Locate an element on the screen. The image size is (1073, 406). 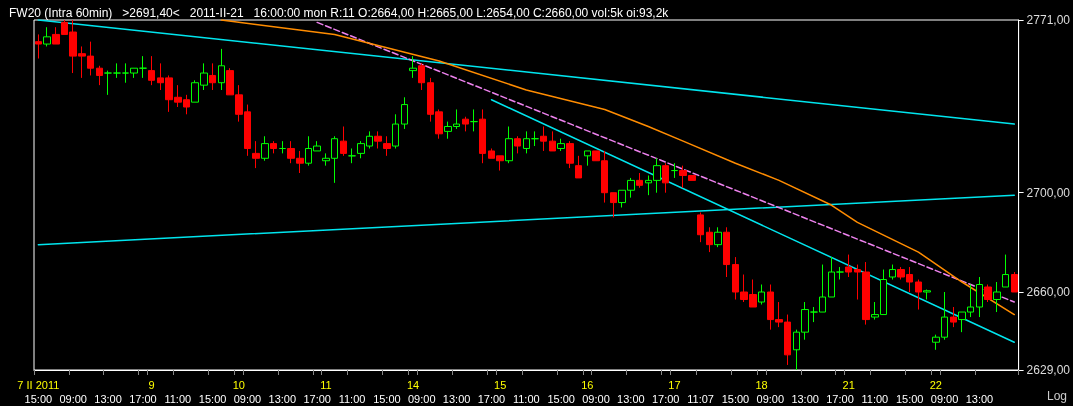
chart-title: FW20 (Intra 60min) >2691,40< 2011-II-21 16:00:00 mon R:11 O:2664,00 H:2665,00 L:2654,00 C:2660,00 vol:5k oi:93,2k is located at coordinates (339, 13).